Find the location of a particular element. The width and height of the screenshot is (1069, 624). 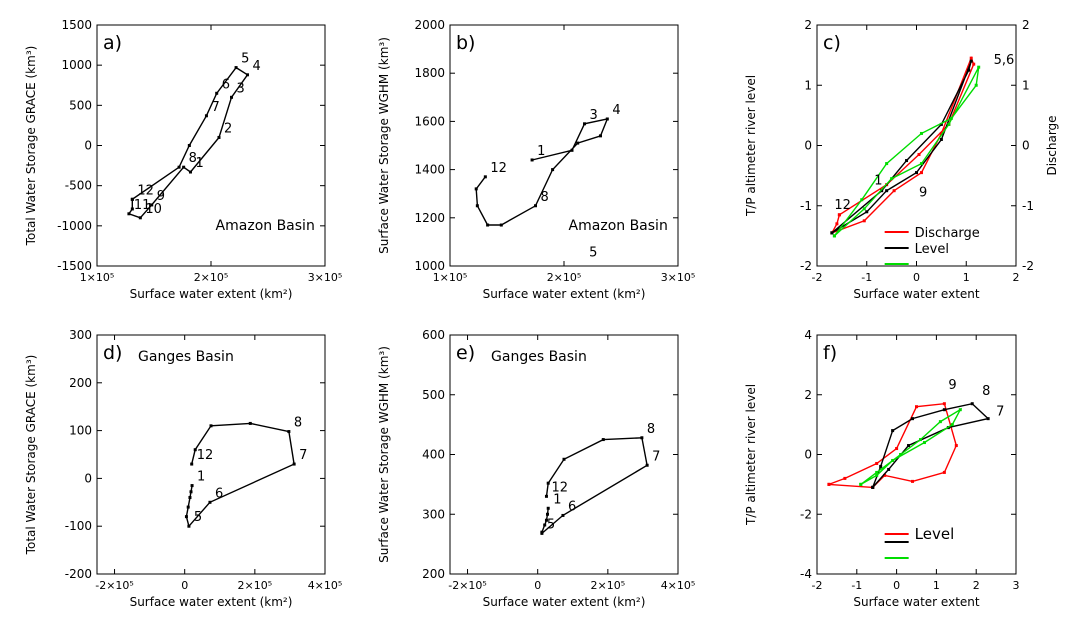

basin-annotation: Amazon Basin is located at coordinates (618, 226).